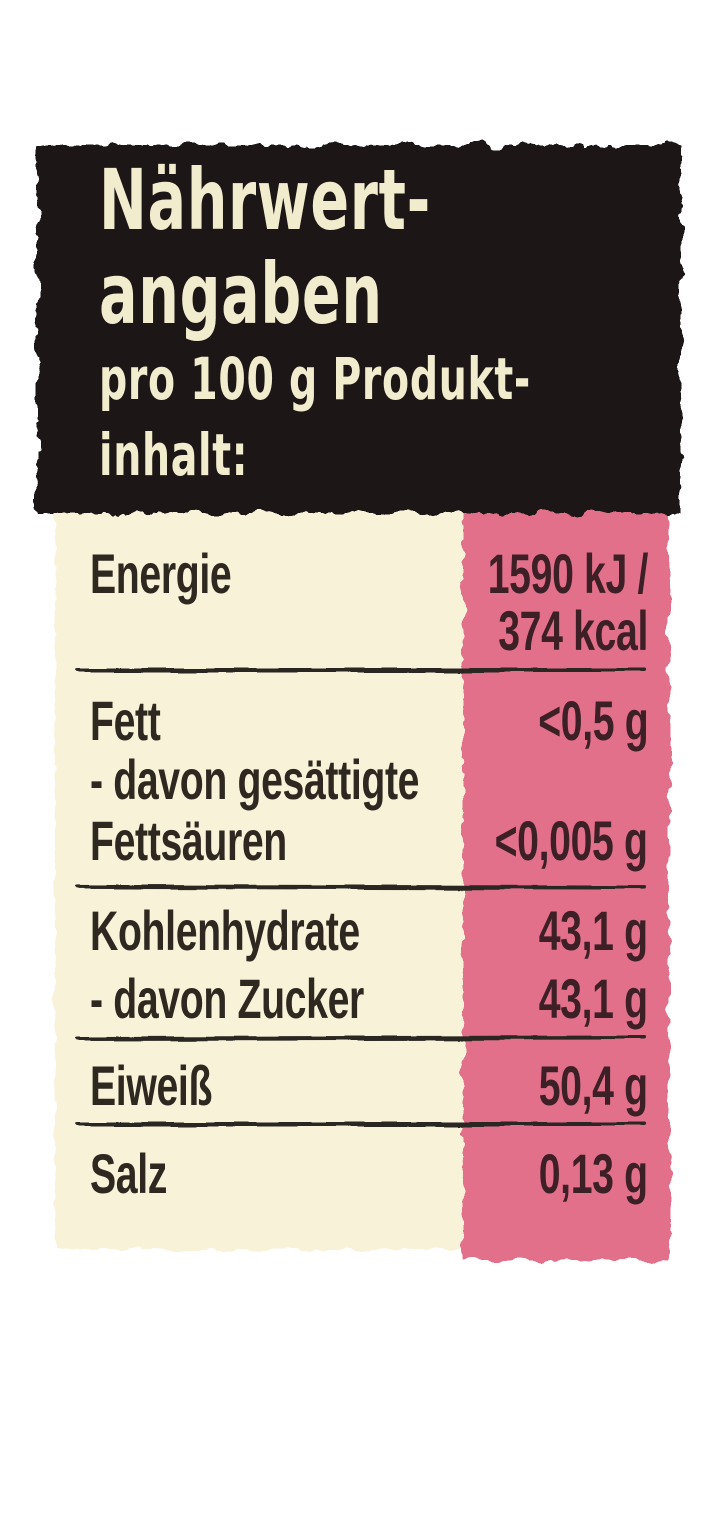 The height and width of the screenshot is (1526, 720). I want to click on nutrient-label: Salz, so click(129, 1173).